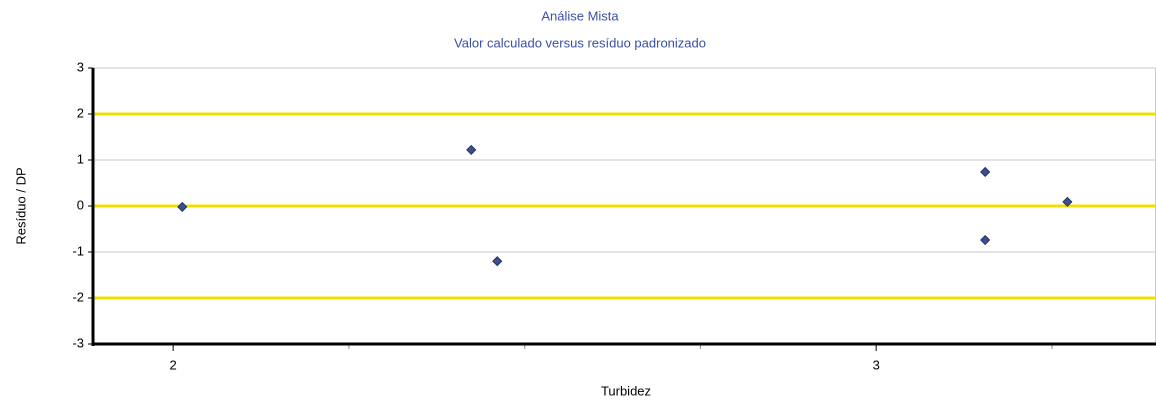  I want to click on y-tick-label: 1, so click(80, 158).